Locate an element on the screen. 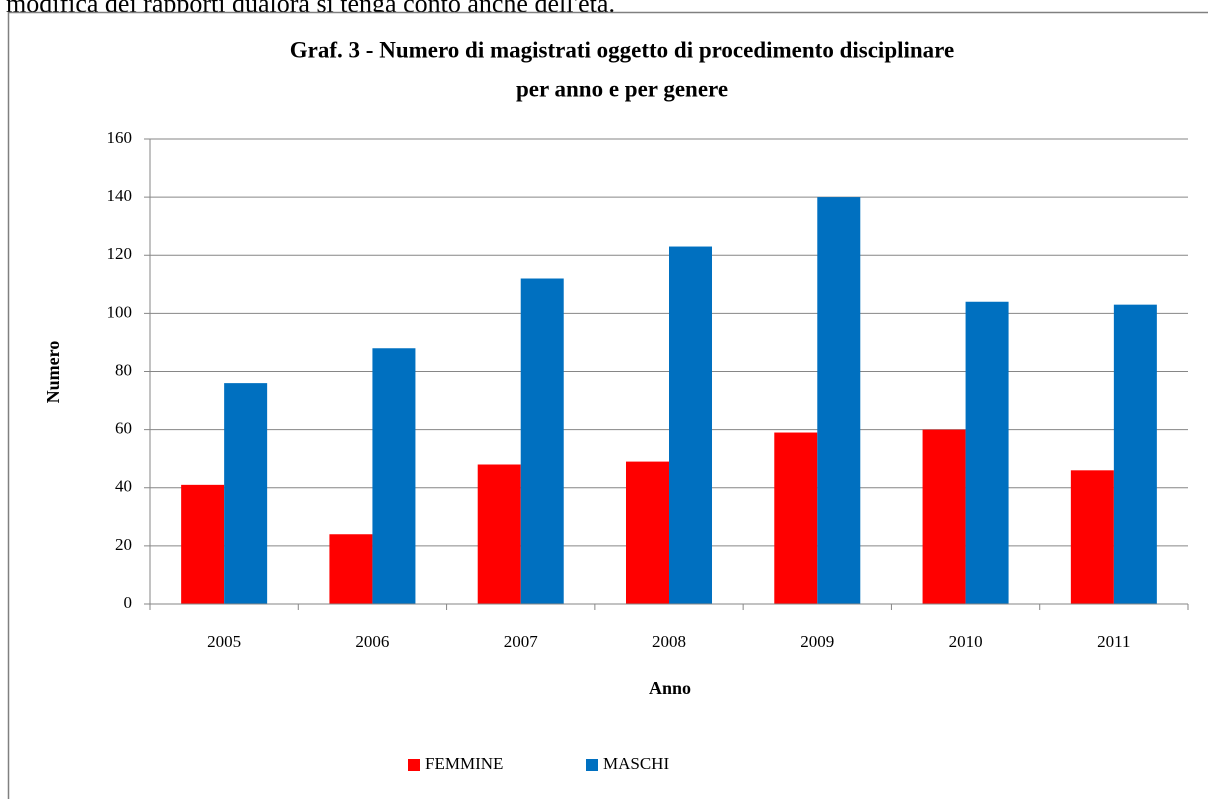  y-tick-label: 80 is located at coordinates (123, 369).